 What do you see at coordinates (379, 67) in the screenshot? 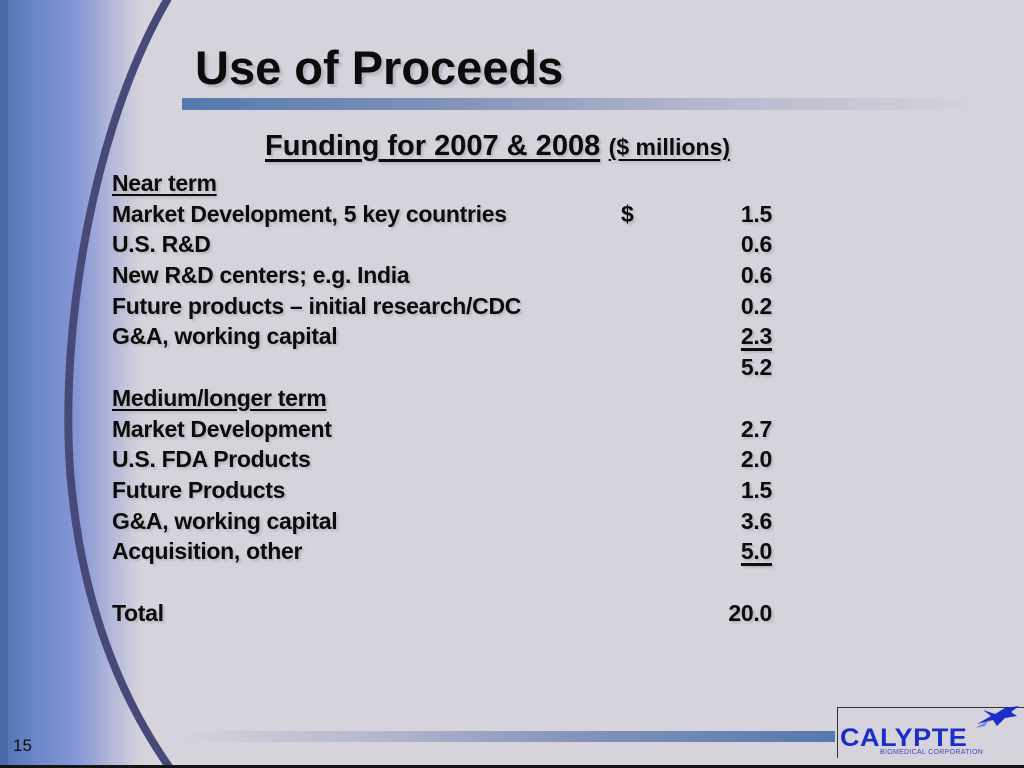
I see `slide-title: Use of Proceeds` at bounding box center [379, 67].